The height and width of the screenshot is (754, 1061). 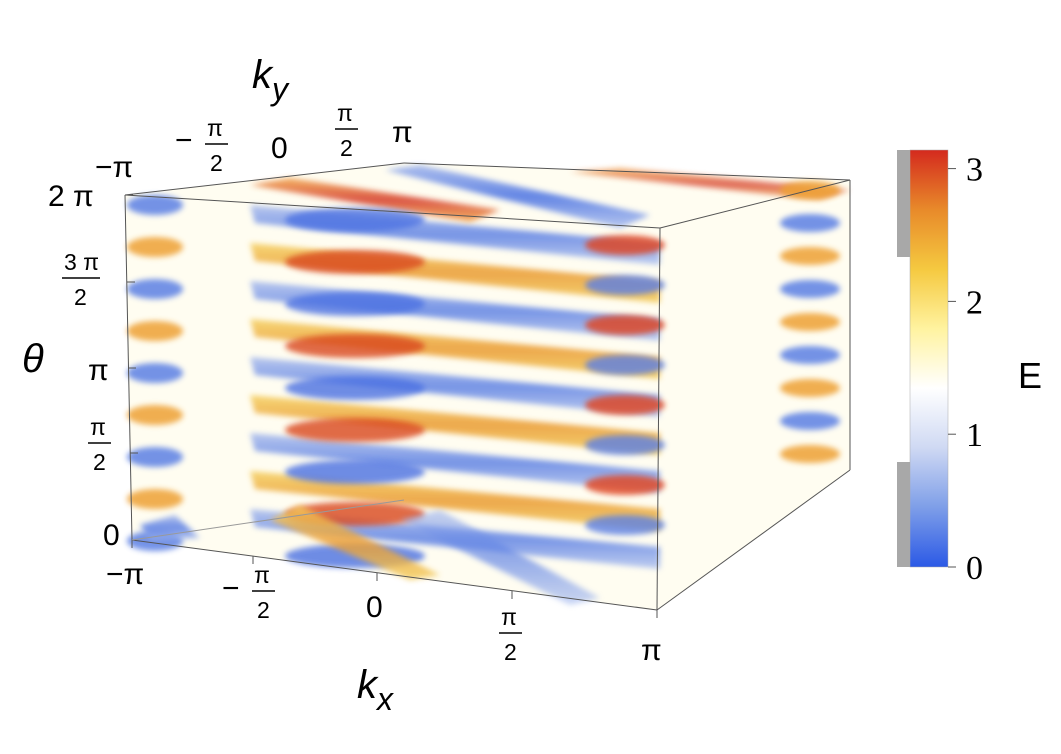 What do you see at coordinates (99, 462) in the screenshot?
I see `theta-tick-half-pi-den: 2` at bounding box center [99, 462].